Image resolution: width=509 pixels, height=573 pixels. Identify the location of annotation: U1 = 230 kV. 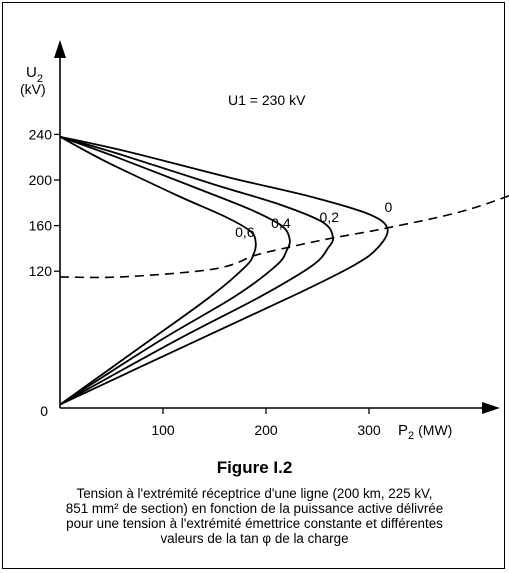
(267, 100).